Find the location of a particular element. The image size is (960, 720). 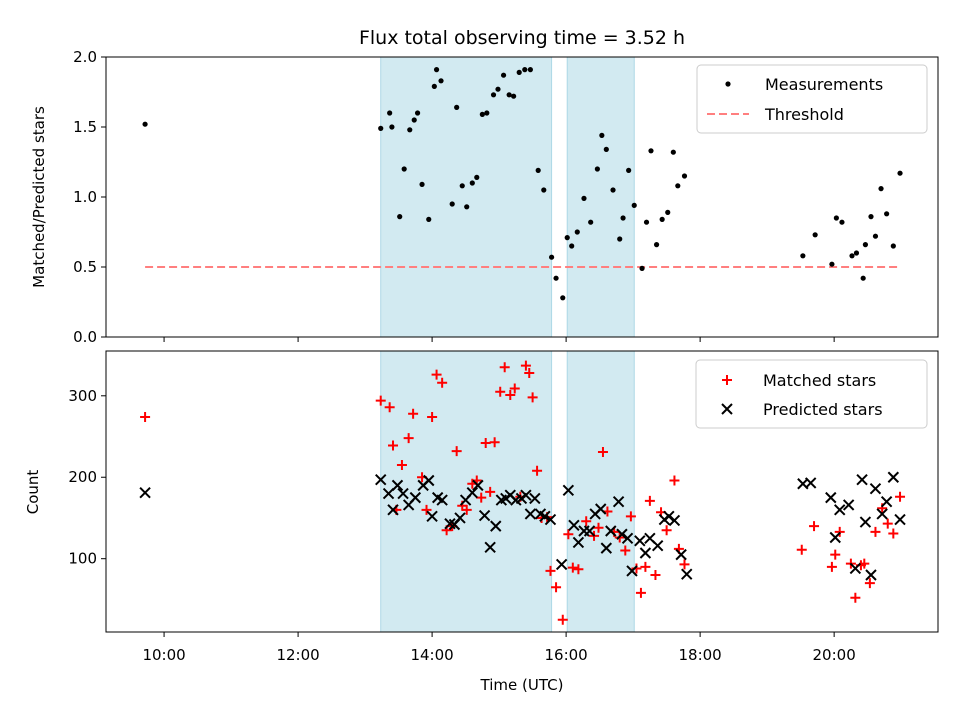

bottom-y-tick-label: 200 is located at coordinates (82, 477).